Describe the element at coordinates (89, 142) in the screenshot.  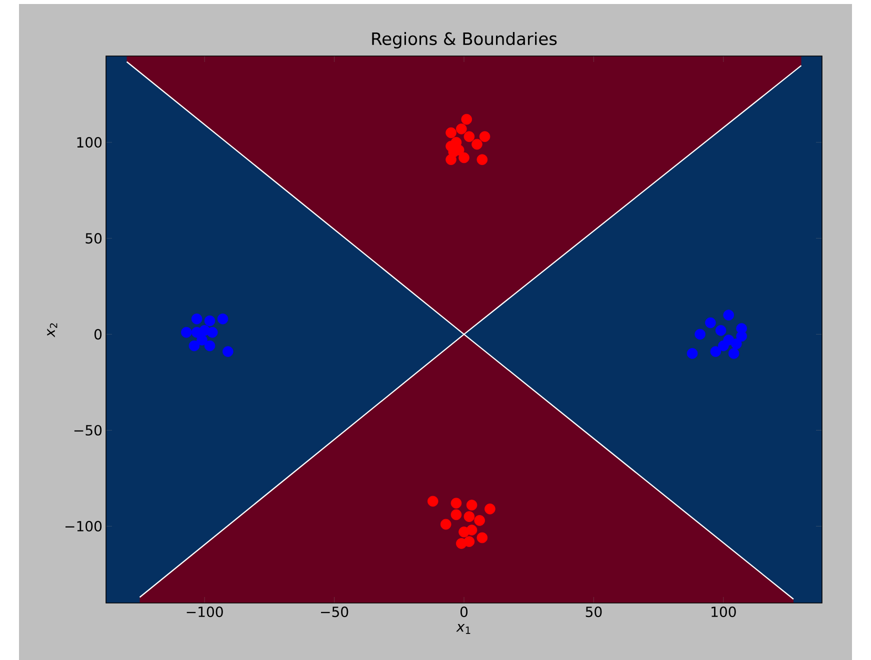
I see `y-tick-label: 100` at that location.